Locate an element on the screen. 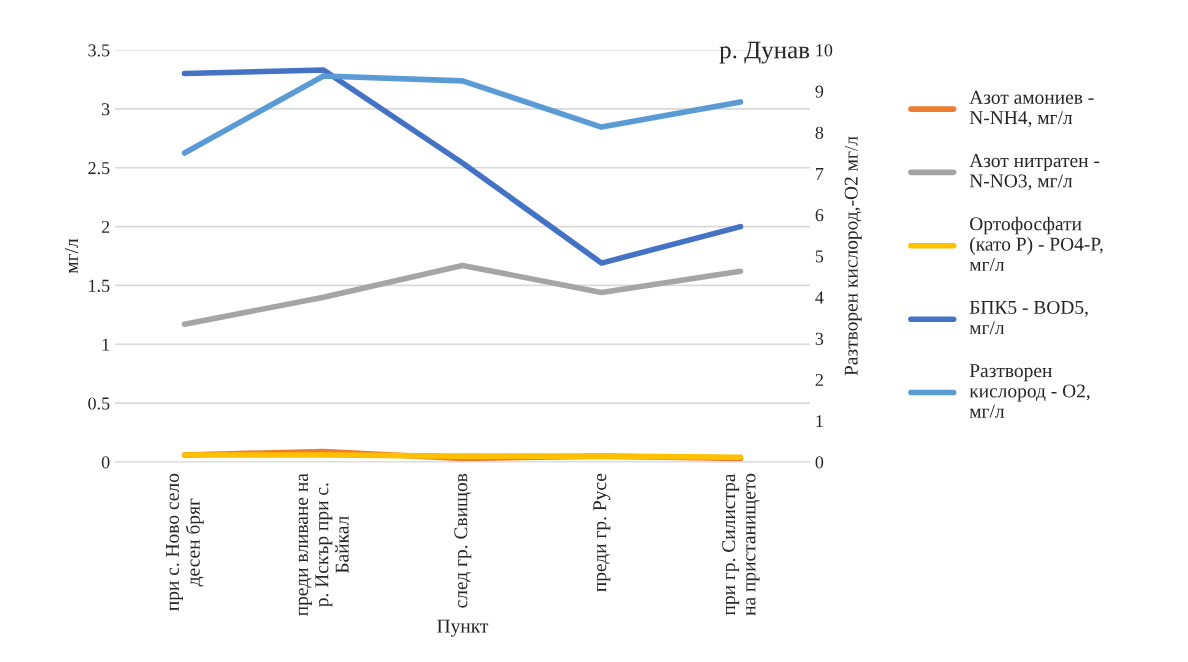 This screenshot has width=1188, height=662. x-axis-title: Пункт is located at coordinates (463, 628).